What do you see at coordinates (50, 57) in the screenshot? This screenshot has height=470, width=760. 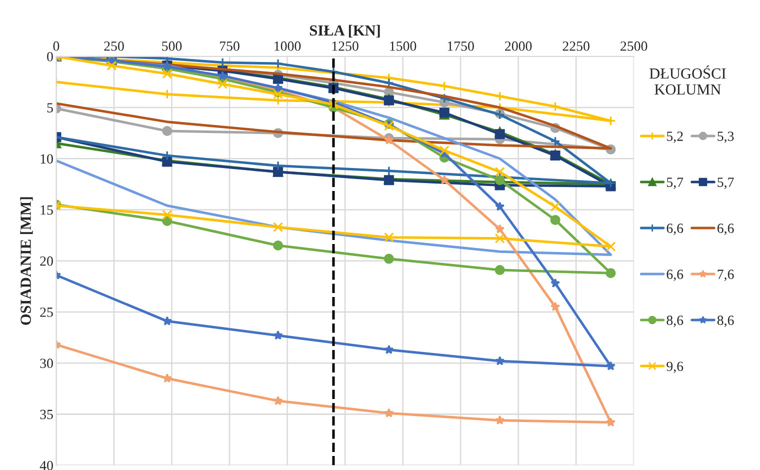 I see `y-tick-label: 0` at bounding box center [50, 57].